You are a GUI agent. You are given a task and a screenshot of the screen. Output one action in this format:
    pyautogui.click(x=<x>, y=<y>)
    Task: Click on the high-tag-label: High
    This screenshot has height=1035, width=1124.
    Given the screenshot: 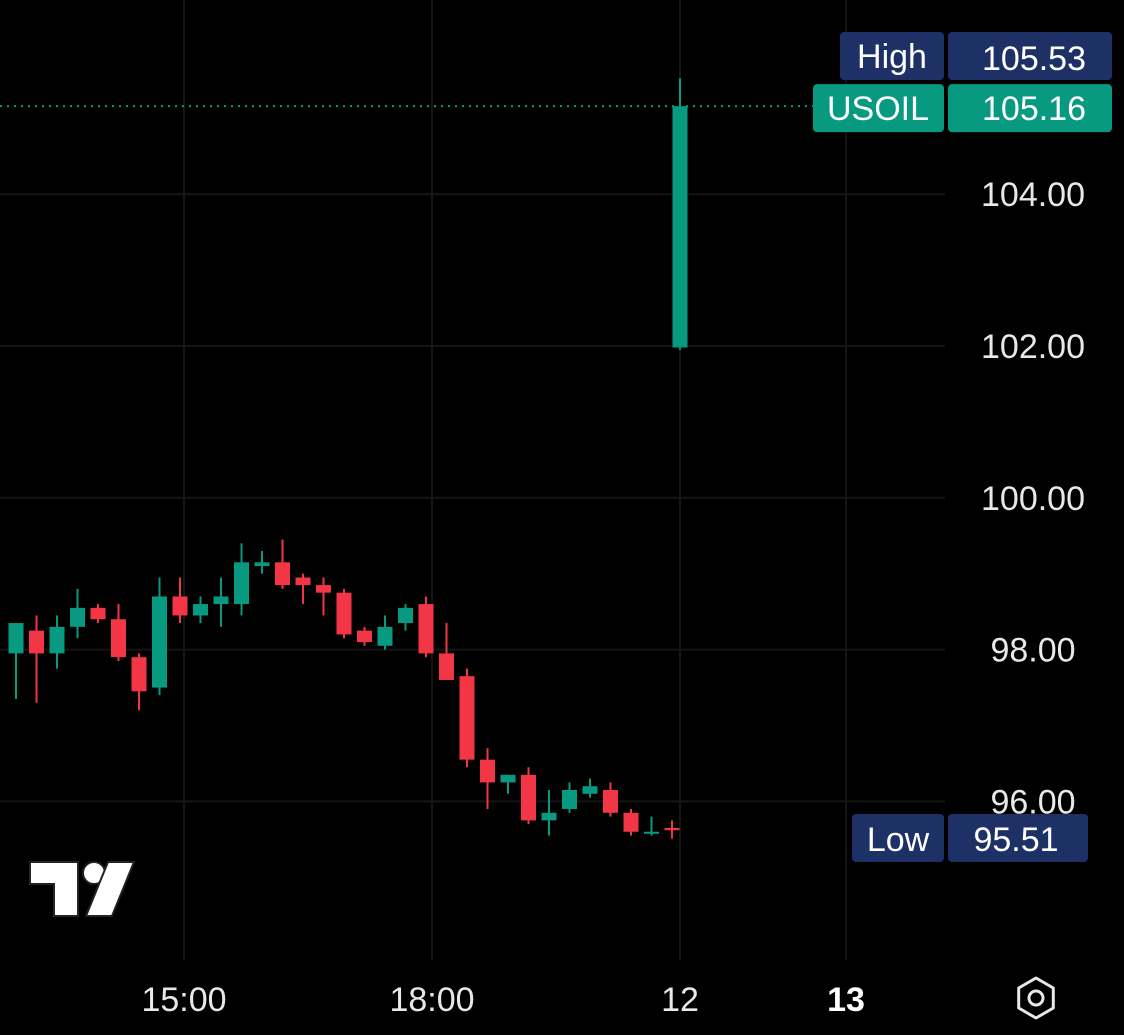 What is the action you would take?
    pyautogui.click(x=892, y=57)
    